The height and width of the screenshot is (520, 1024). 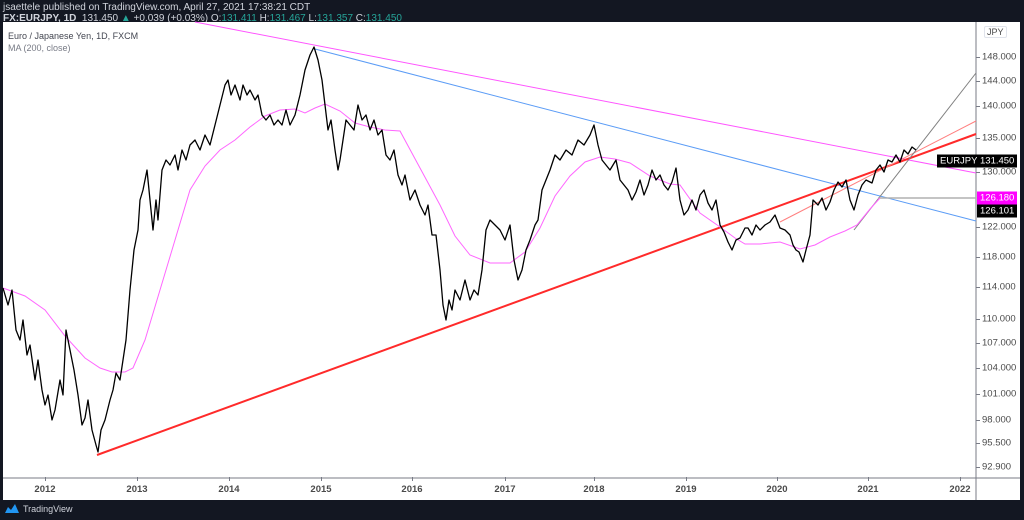 What do you see at coordinates (229, 489) in the screenshot?
I see `time-tick-label: 2014` at bounding box center [229, 489].